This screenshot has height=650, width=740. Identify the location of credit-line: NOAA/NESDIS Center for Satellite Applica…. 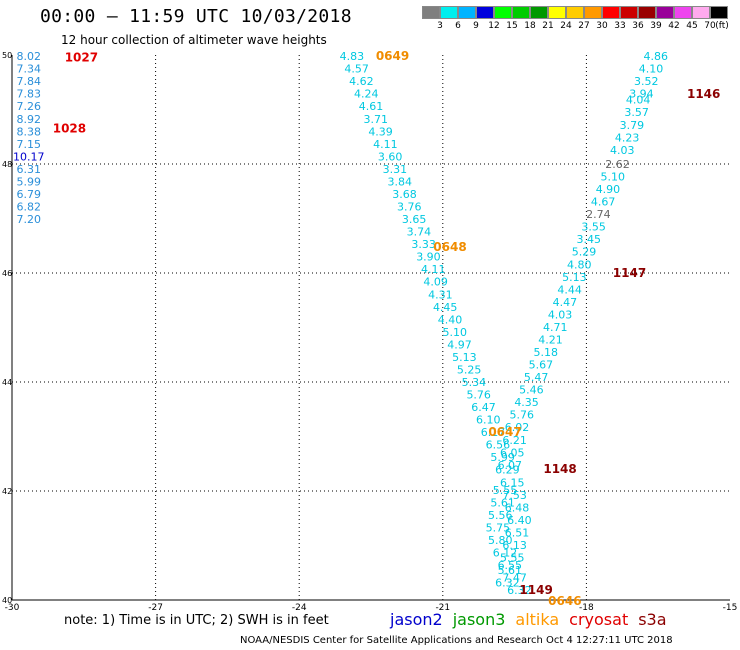
(456, 640).